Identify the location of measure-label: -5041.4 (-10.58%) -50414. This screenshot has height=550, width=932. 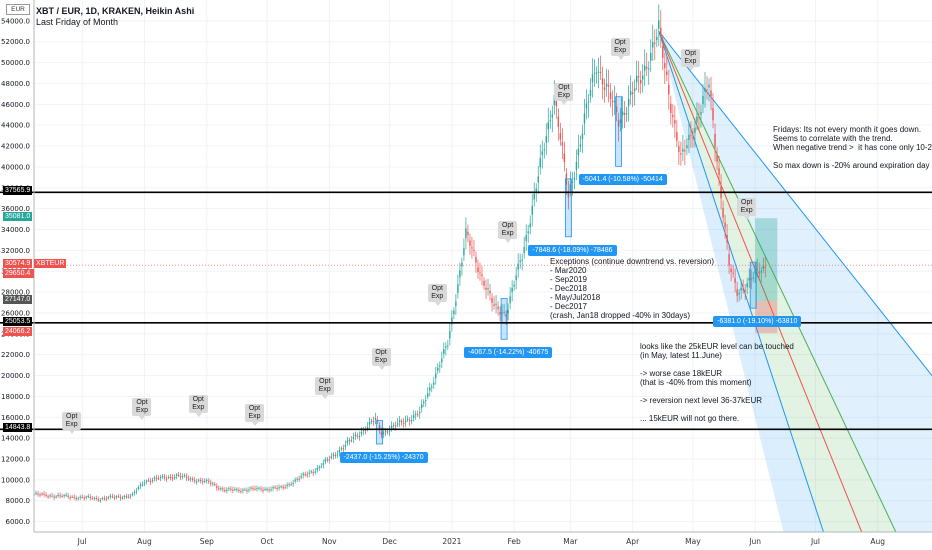
(622, 180).